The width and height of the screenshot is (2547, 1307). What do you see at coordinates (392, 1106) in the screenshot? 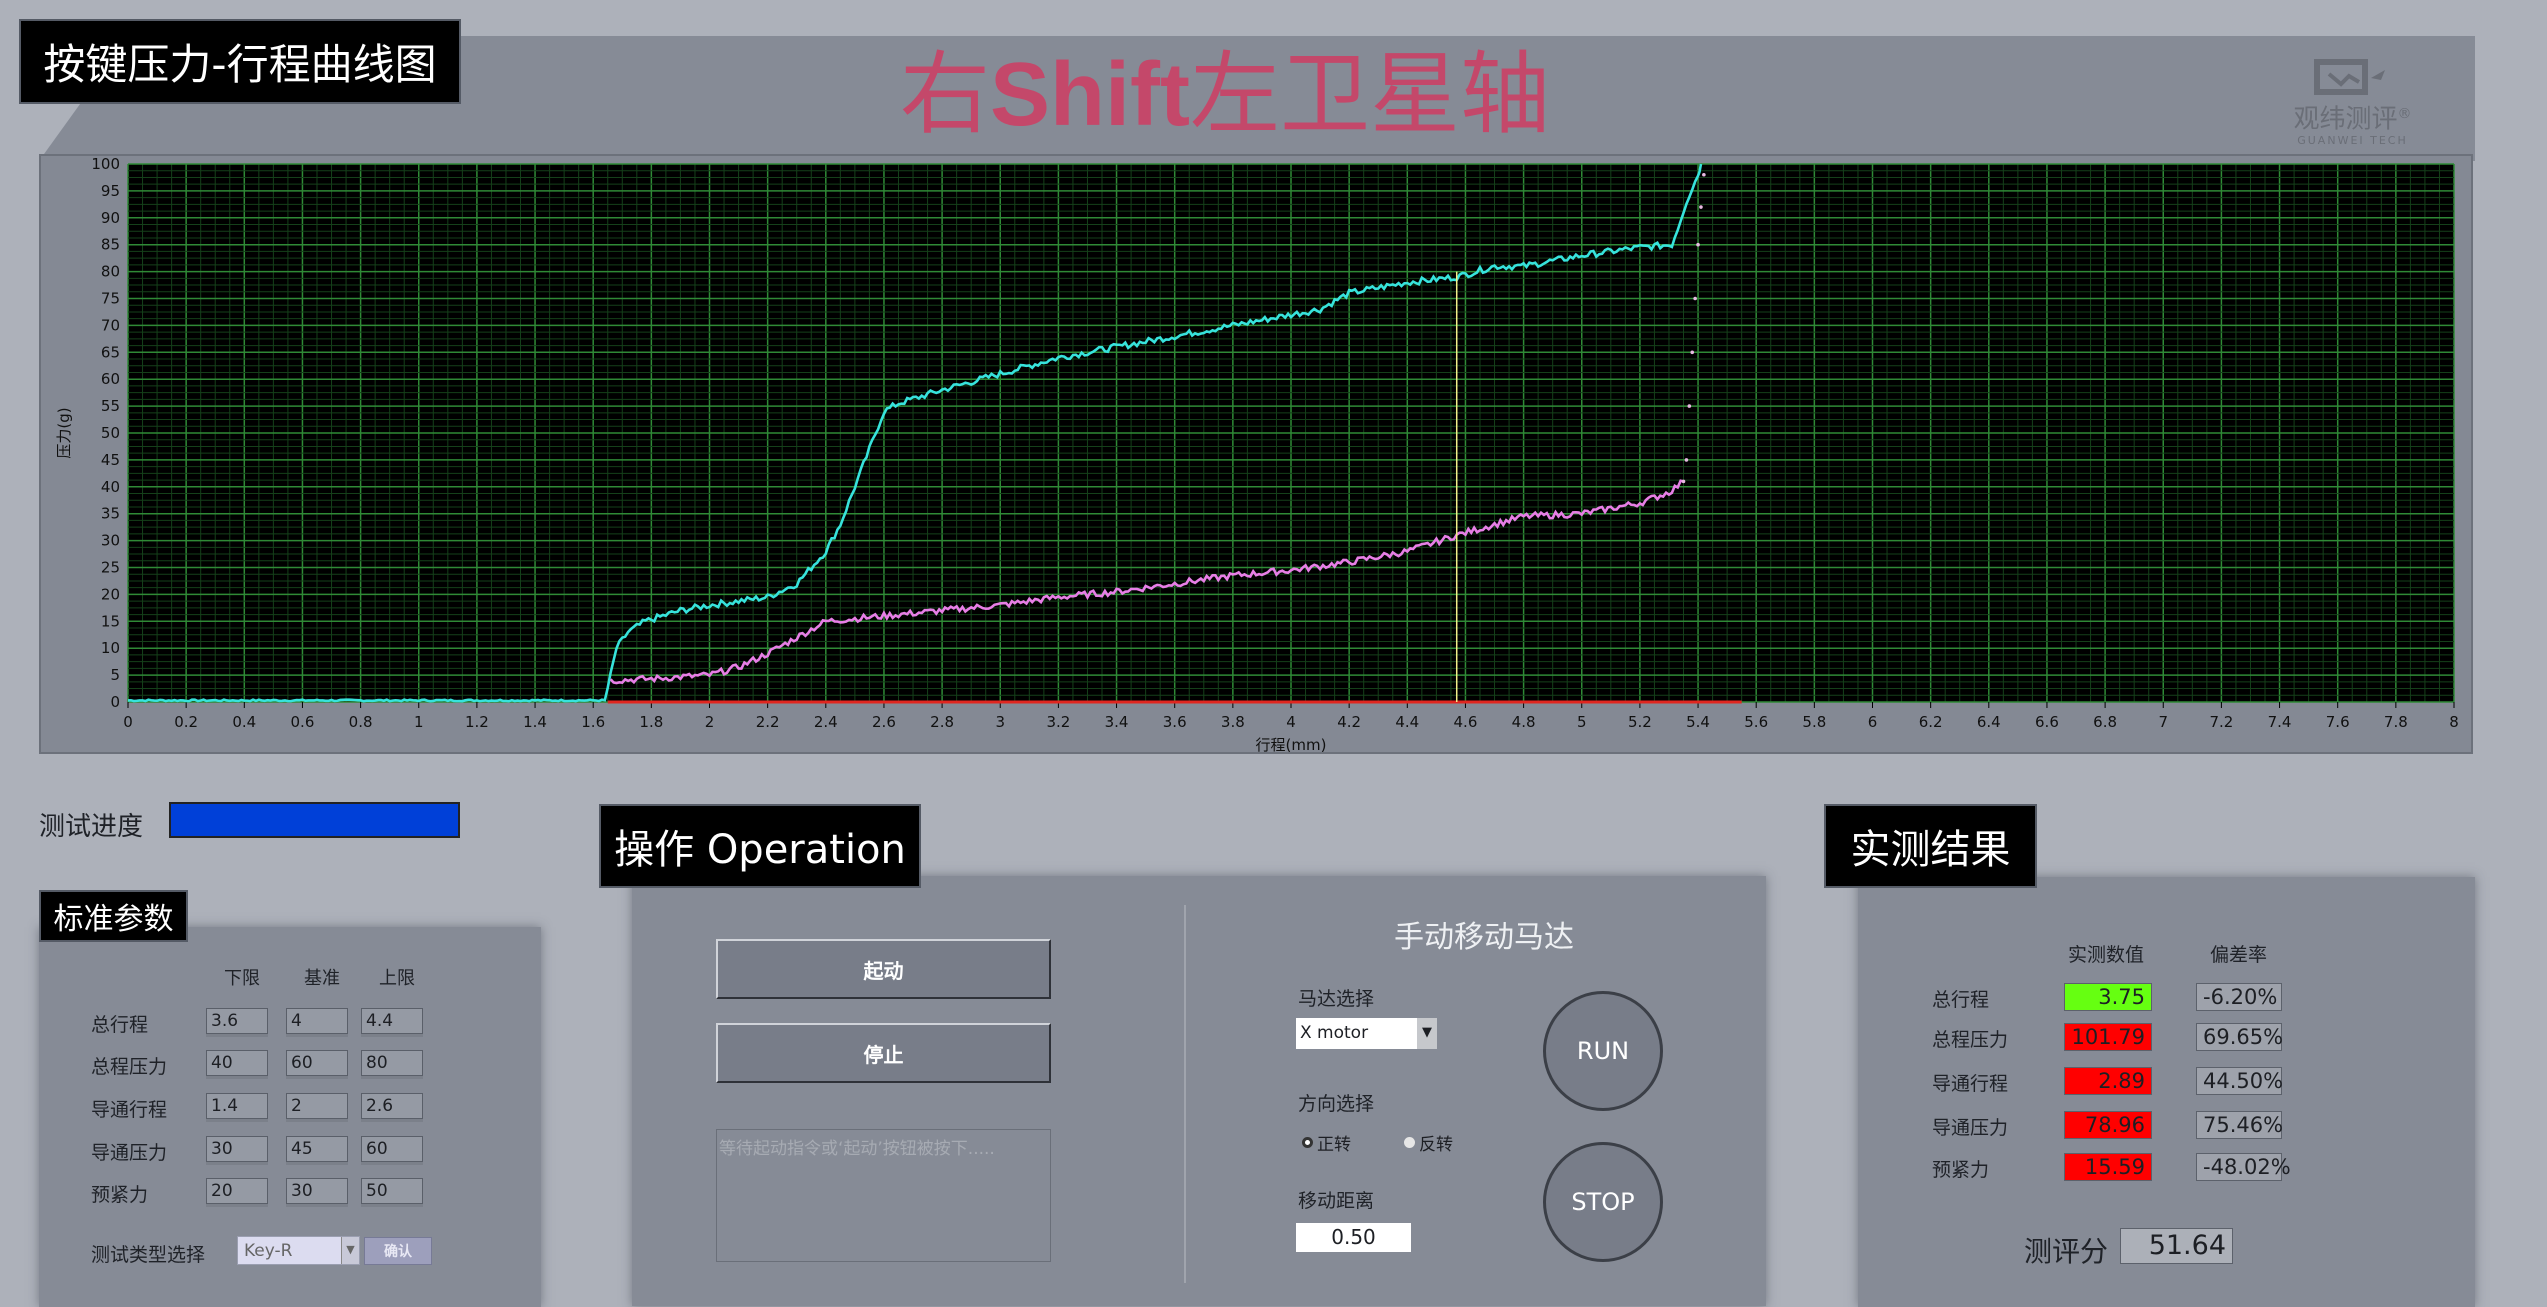
I see `param-input: 2.6` at bounding box center [392, 1106].